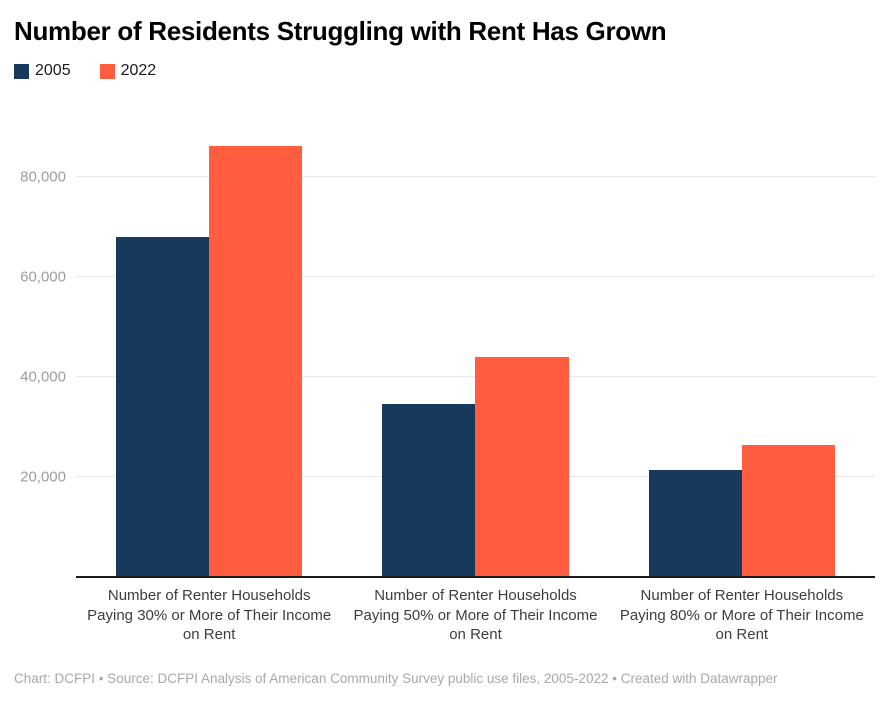 The width and height of the screenshot is (889, 728). I want to click on legend-label: 2022, so click(138, 71).